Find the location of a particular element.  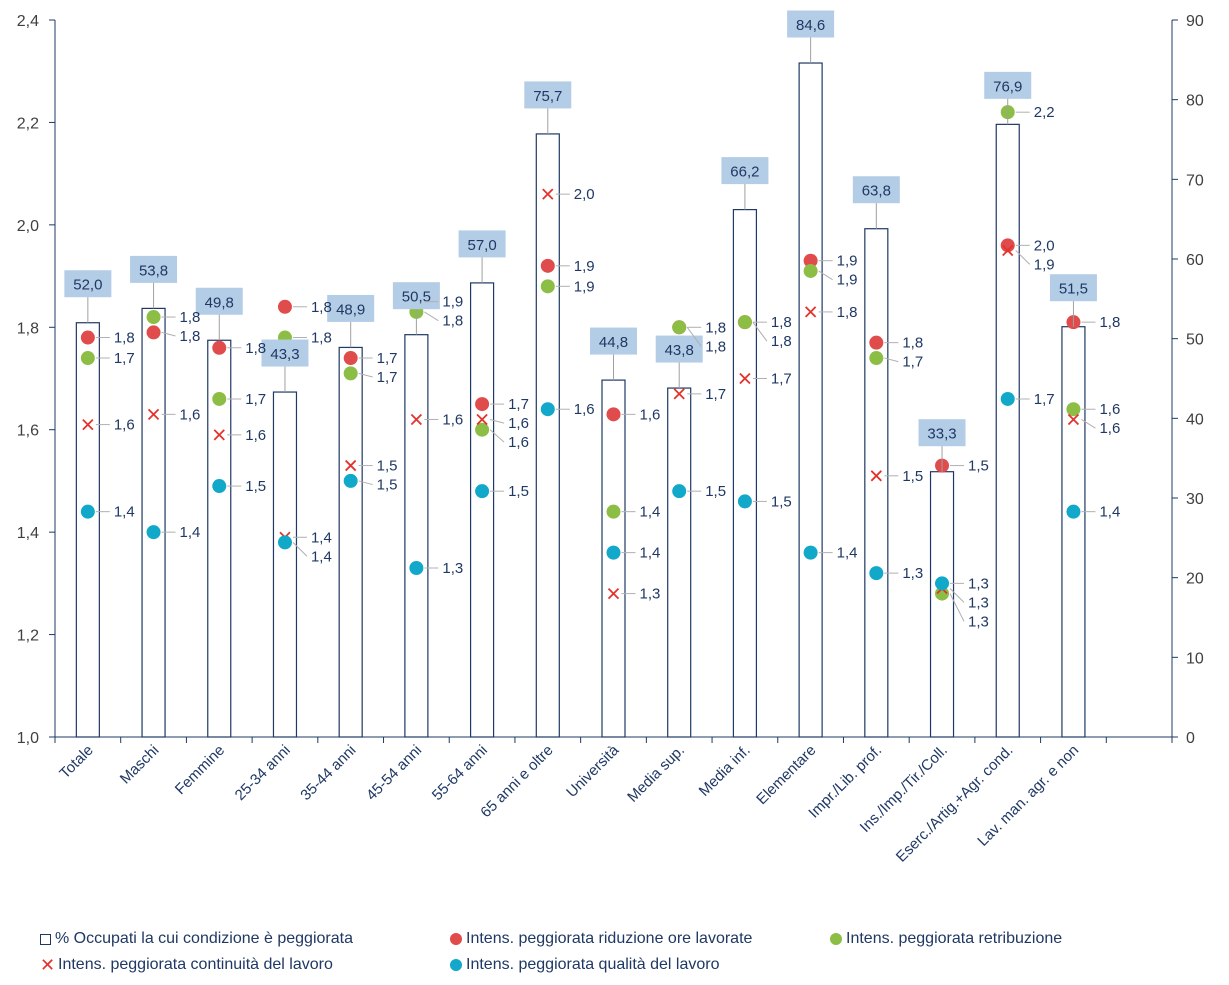

legend-box-icon is located at coordinates (45, 939).